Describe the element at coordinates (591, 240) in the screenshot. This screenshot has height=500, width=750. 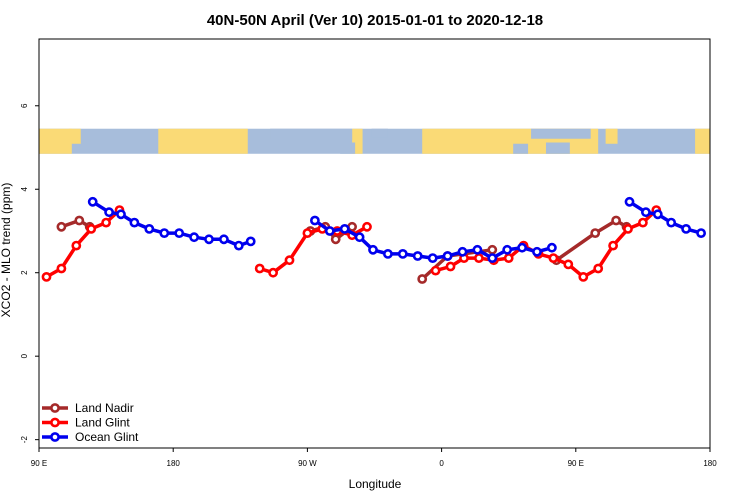
I see `series-line-land-nadir` at that location.